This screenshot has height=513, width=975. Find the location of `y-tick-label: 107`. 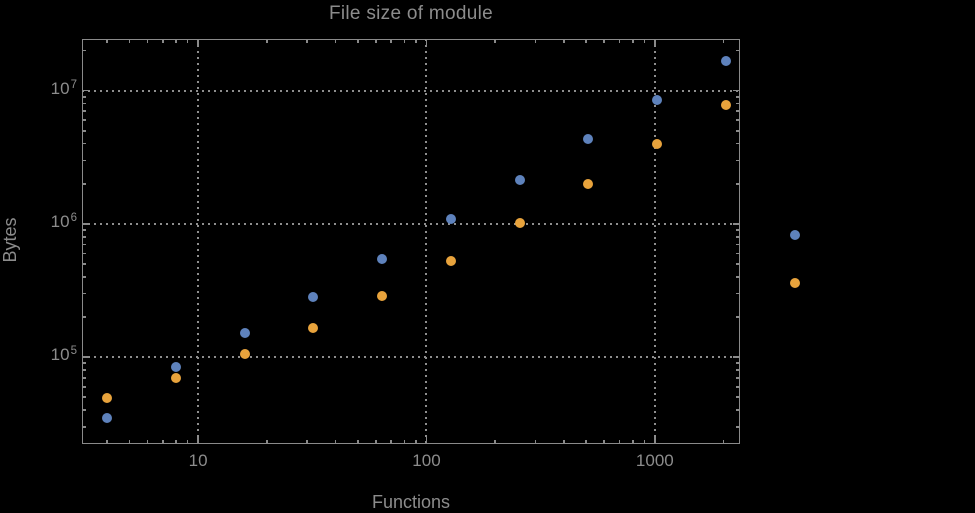

y-tick-label: 107 is located at coordinates (46, 88).